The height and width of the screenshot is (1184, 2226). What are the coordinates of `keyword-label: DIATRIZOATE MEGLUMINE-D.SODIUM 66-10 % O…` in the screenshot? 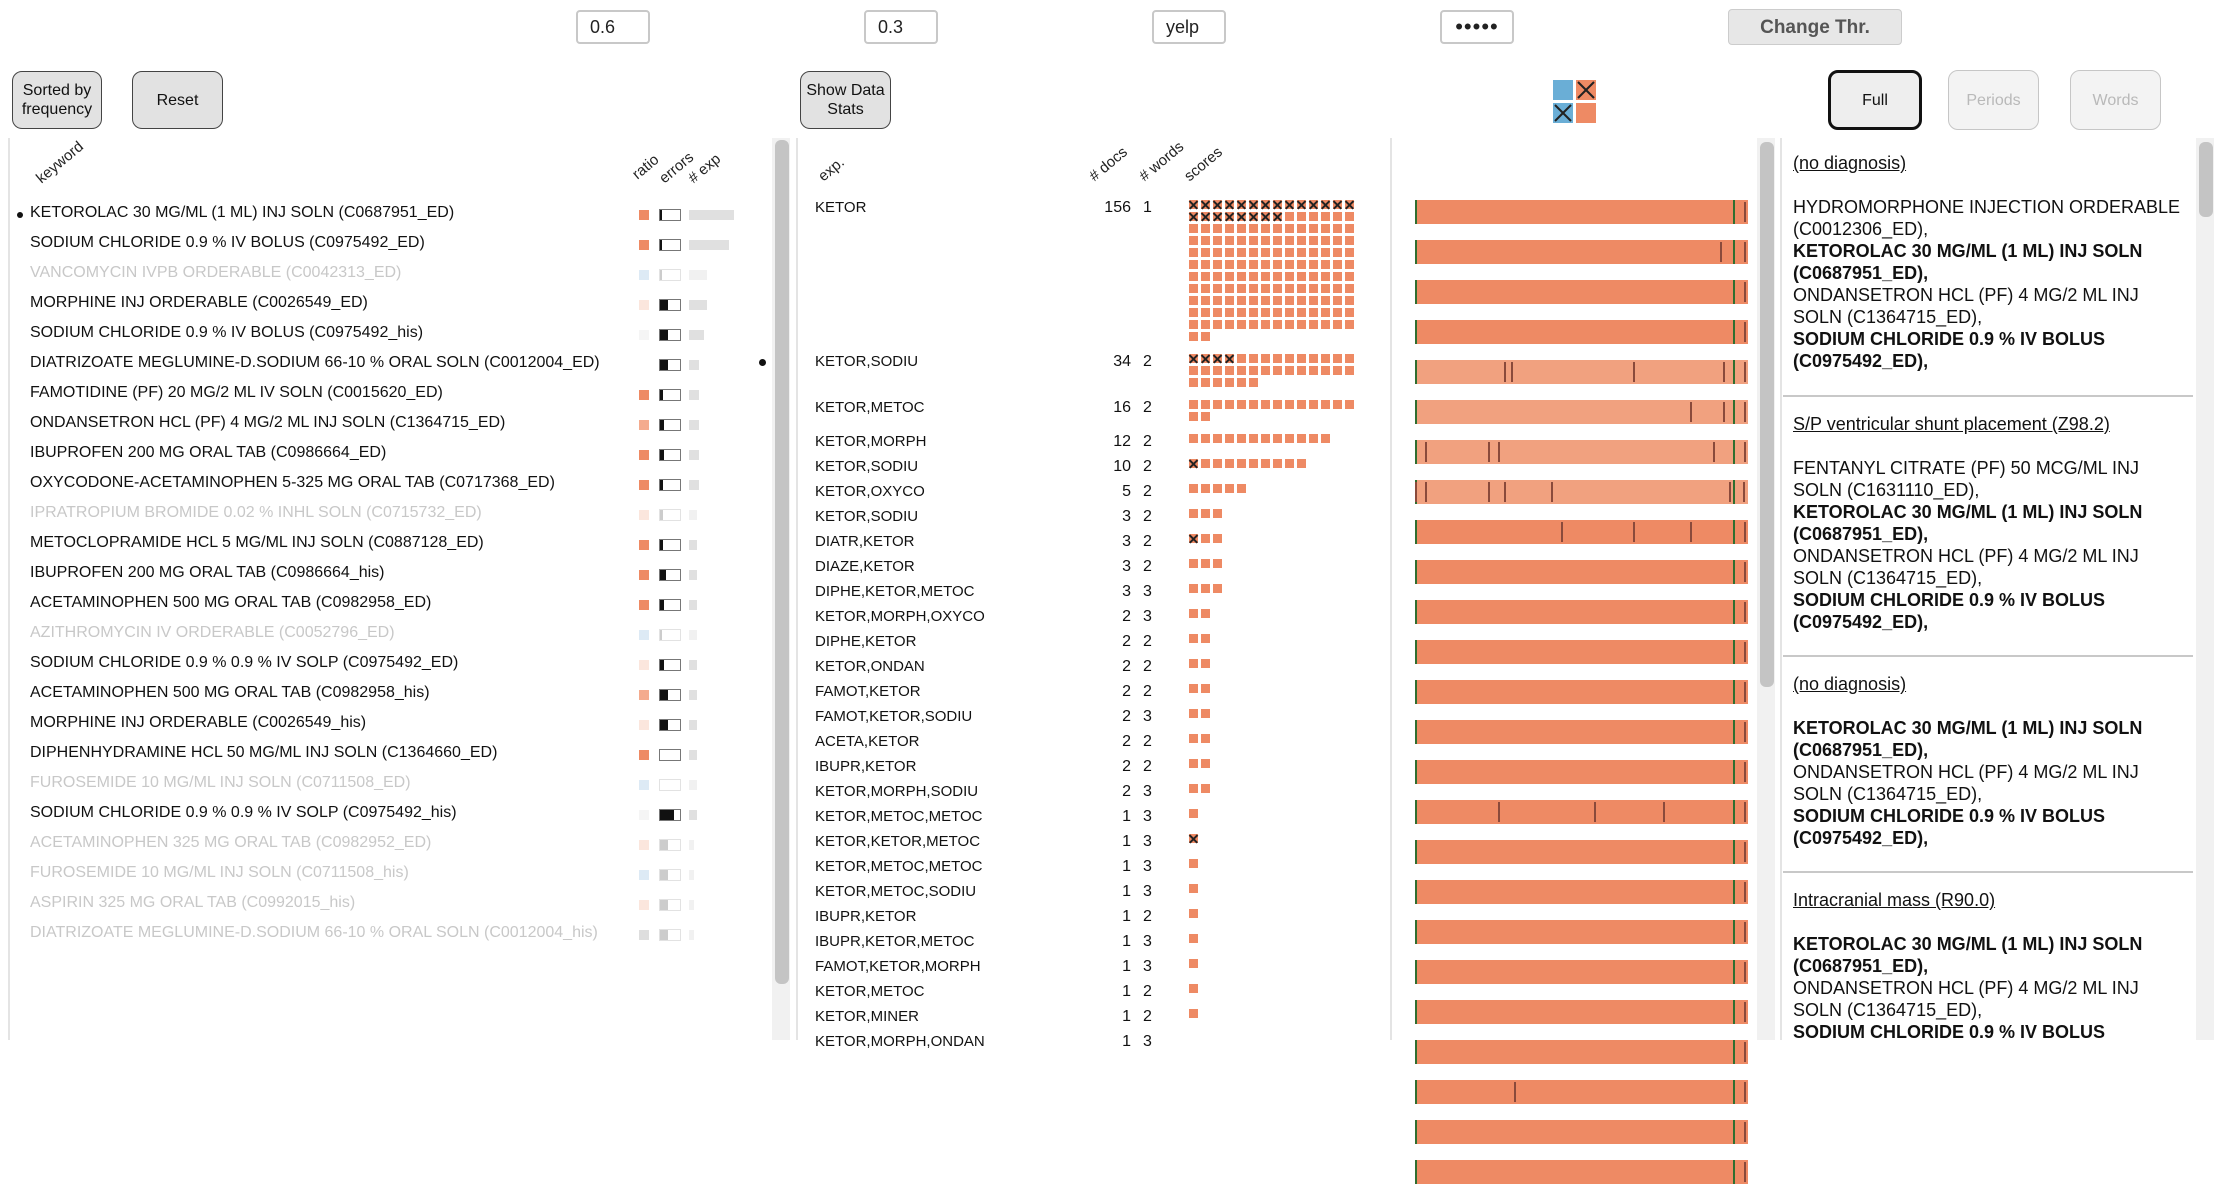 It's located at (315, 362).